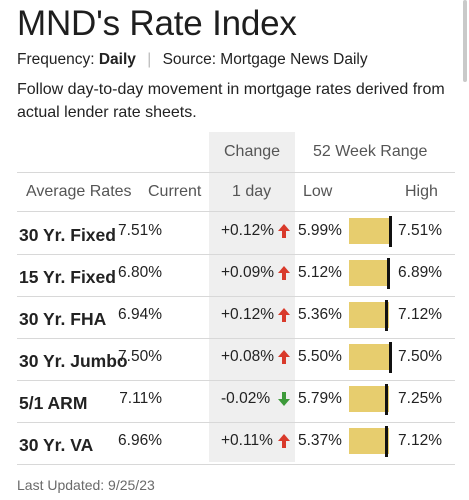 The width and height of the screenshot is (469, 500). What do you see at coordinates (140, 314) in the screenshot?
I see `current-rate: 6.94%` at bounding box center [140, 314].